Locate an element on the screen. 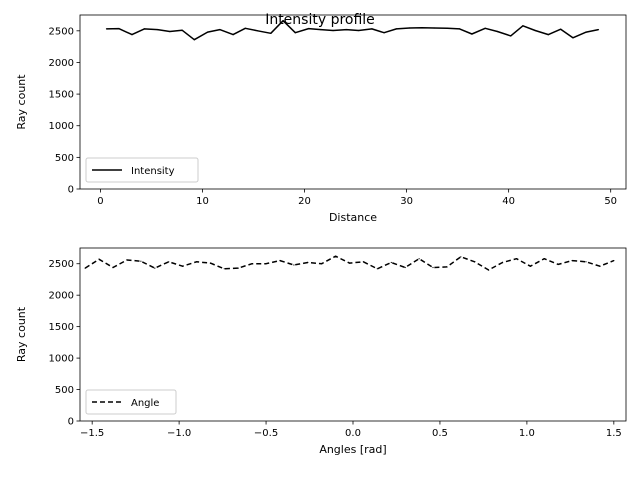 The width and height of the screenshot is (640, 480). angle-x-tick-label: 0.0 is located at coordinates (353, 433).